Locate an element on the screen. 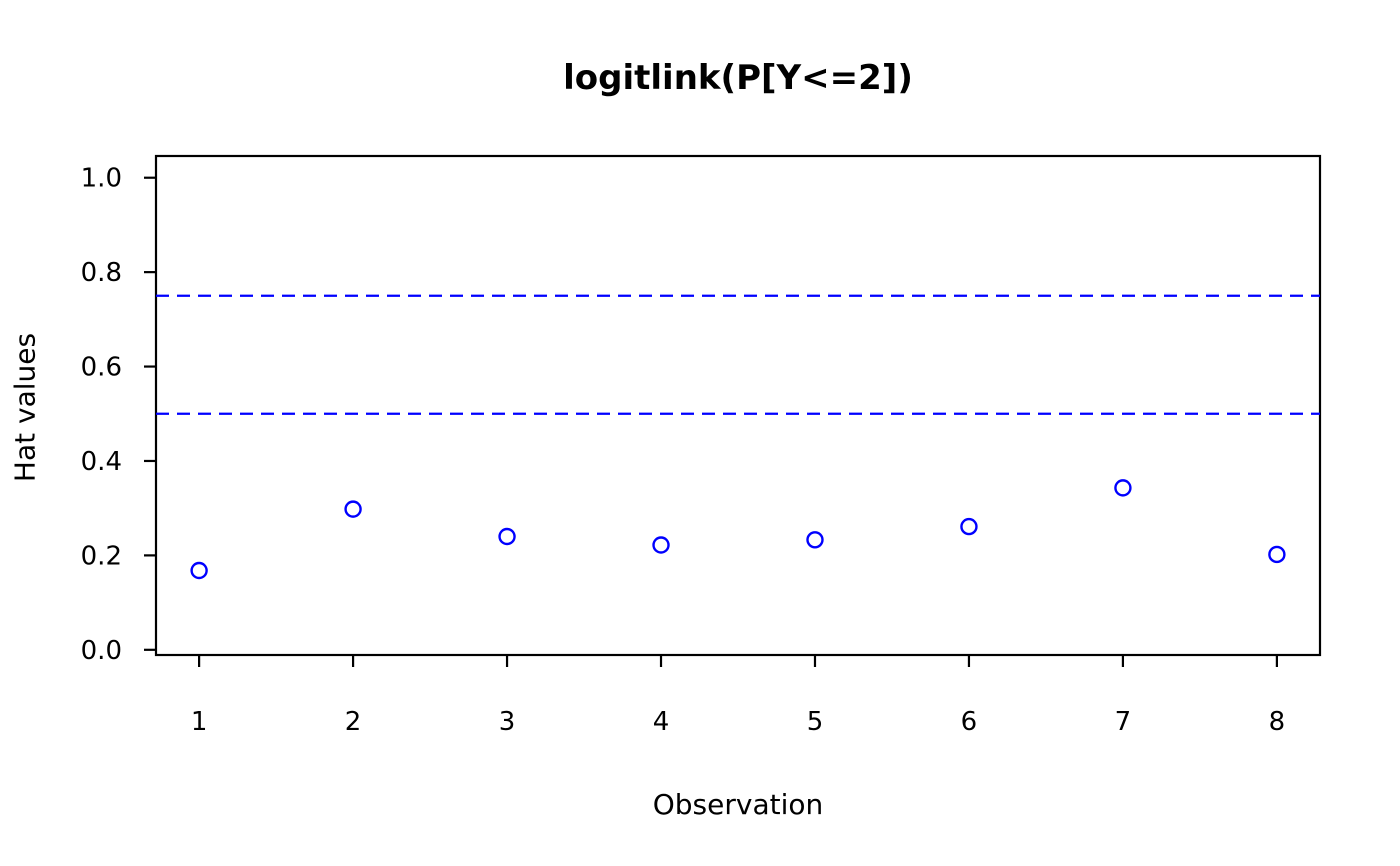 This screenshot has width=1400, height=866. y-tick-label: 0.0 is located at coordinates (101, 651).